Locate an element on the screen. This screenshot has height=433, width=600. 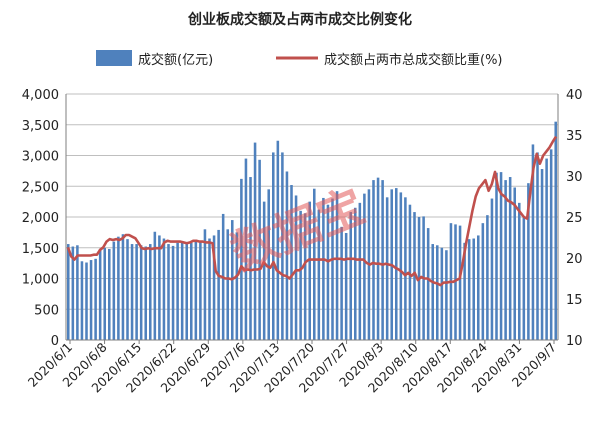
left-axis-ticks: 0 500 1,000 1,500 2,000 2,500 3,000 3,500 4,000 is located at coordinates (40, 218).